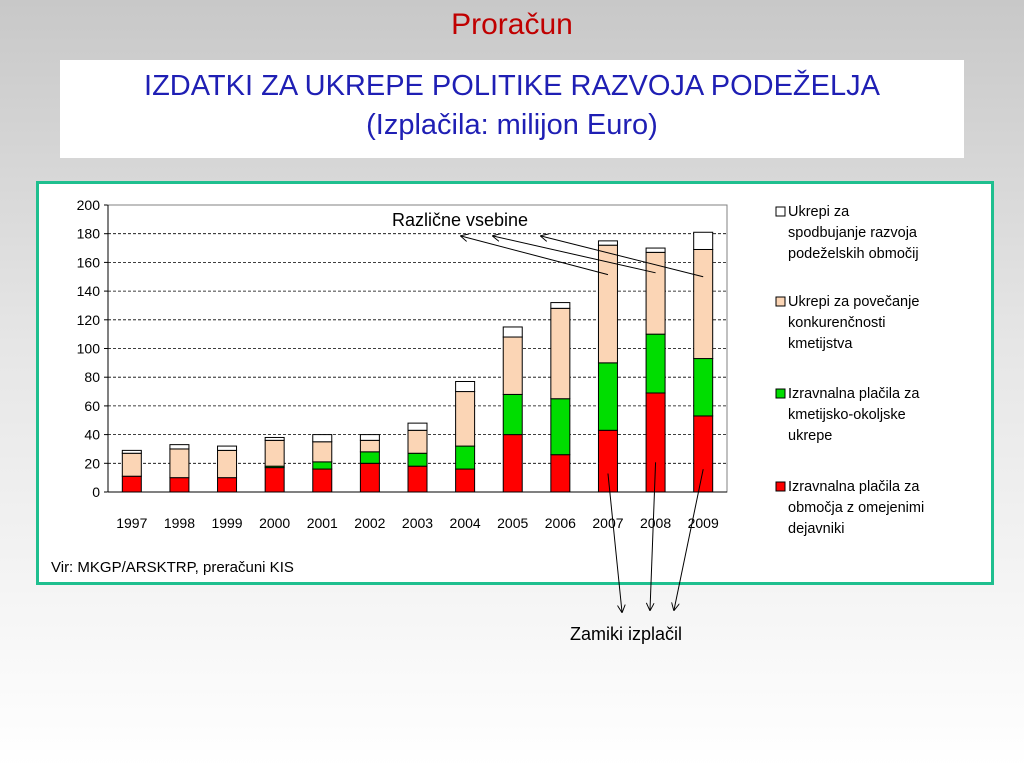 The width and height of the screenshot is (1024, 768). What do you see at coordinates (274, 453) in the screenshot?
I see `bar-segment-2000-s2` at bounding box center [274, 453].